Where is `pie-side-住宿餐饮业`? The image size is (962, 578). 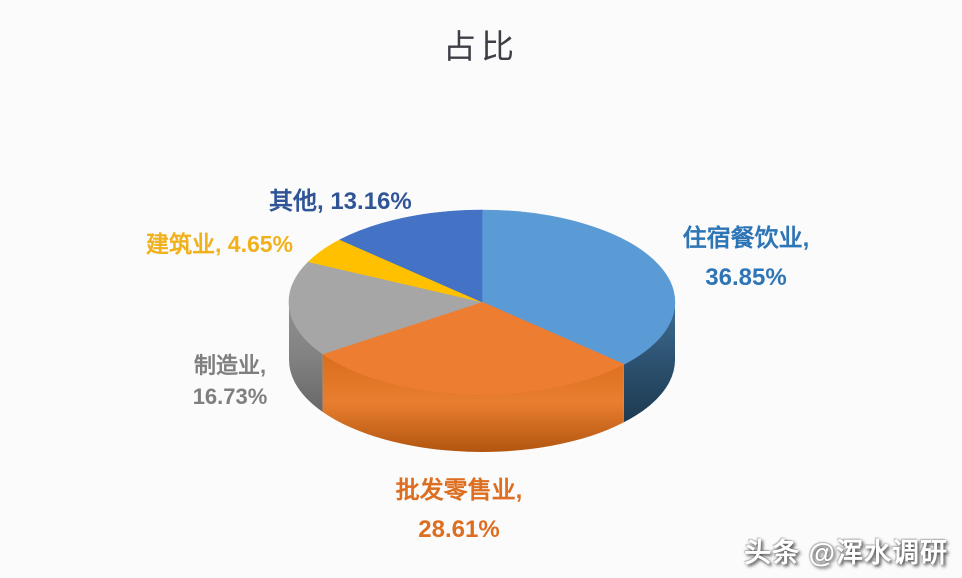
pie-side-住宿餐饮业 is located at coordinates (649, 362).